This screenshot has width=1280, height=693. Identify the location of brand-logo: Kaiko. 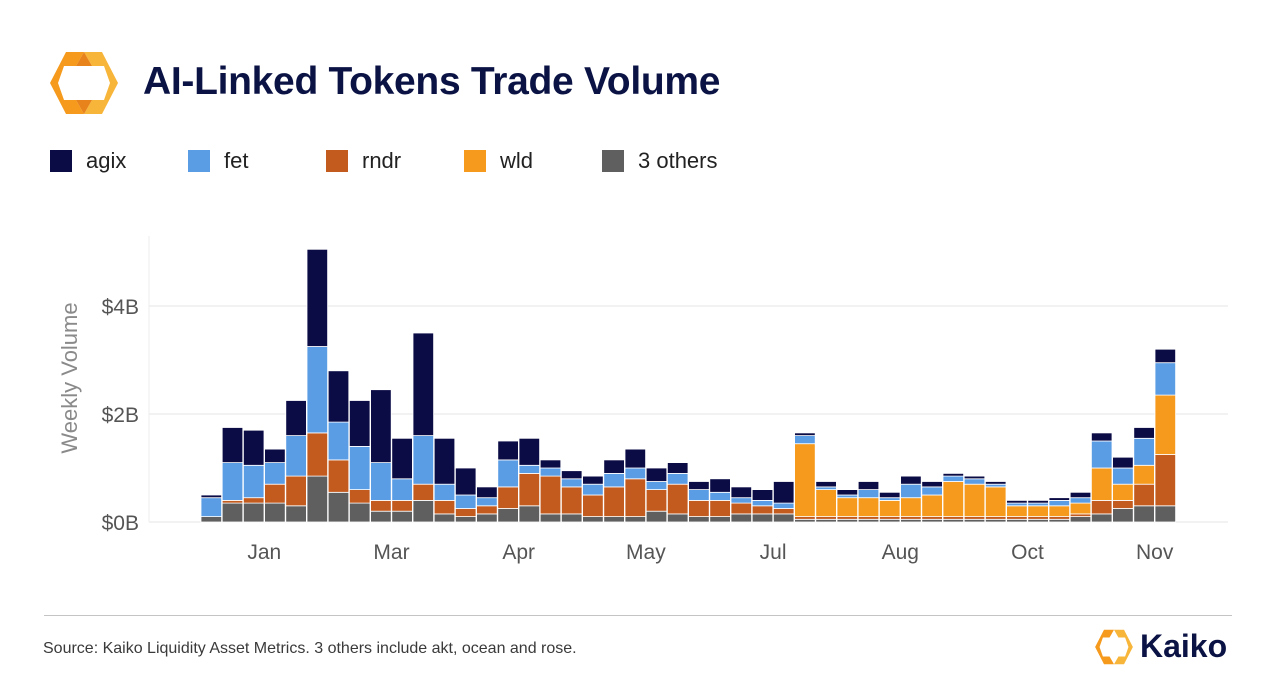
(1169, 648).